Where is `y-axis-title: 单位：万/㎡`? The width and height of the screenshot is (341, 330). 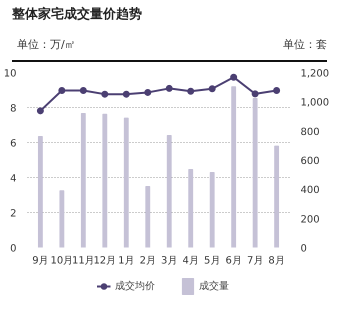
y-axis-title: 单位：万/㎡ is located at coordinates (46, 44).